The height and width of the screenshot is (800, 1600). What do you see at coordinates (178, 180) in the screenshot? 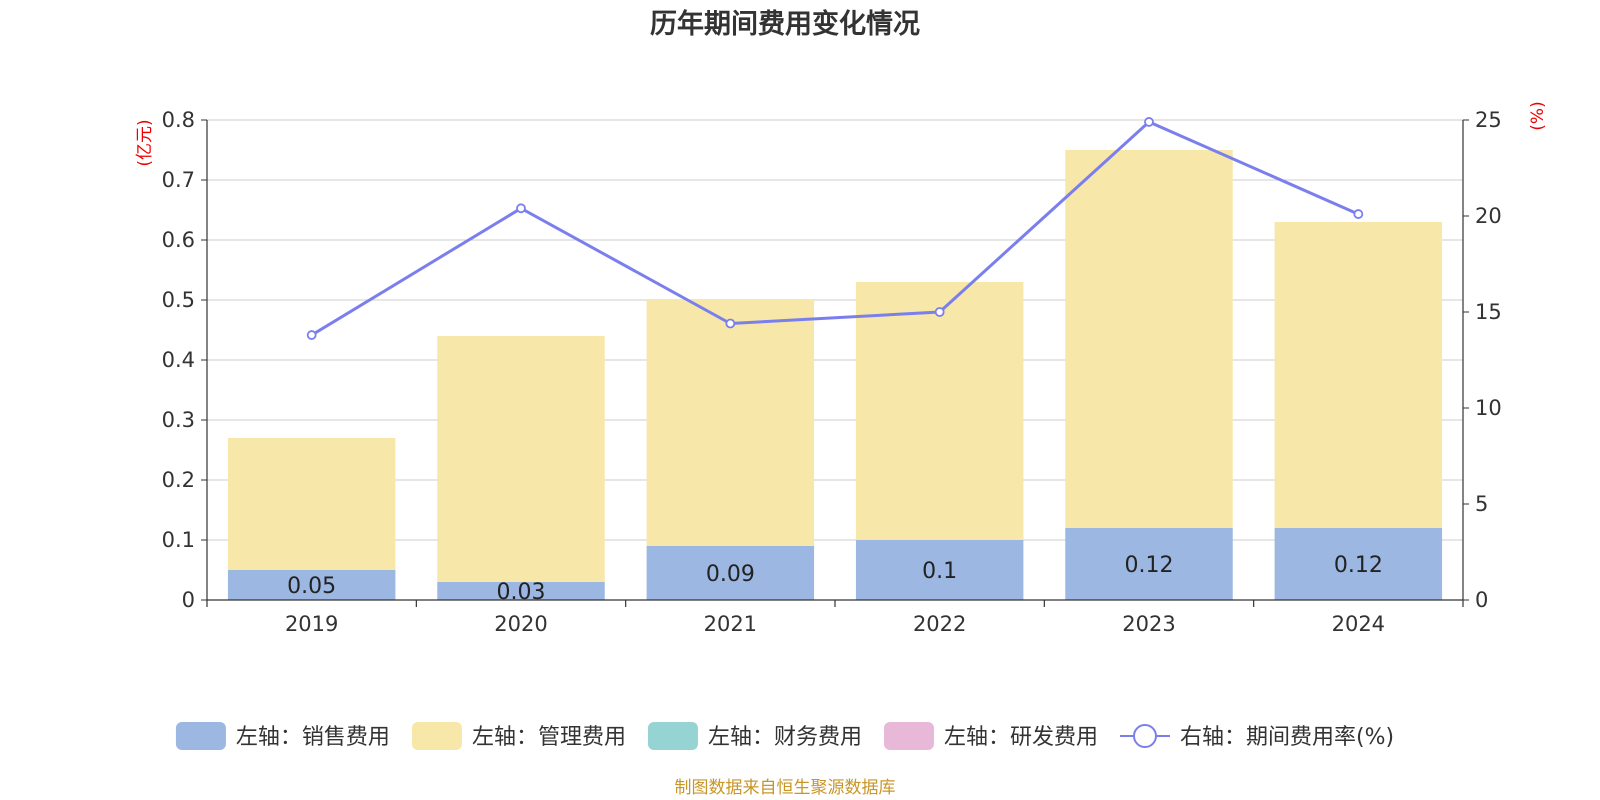
I see `left-tick-label: 0.7` at bounding box center [178, 180].